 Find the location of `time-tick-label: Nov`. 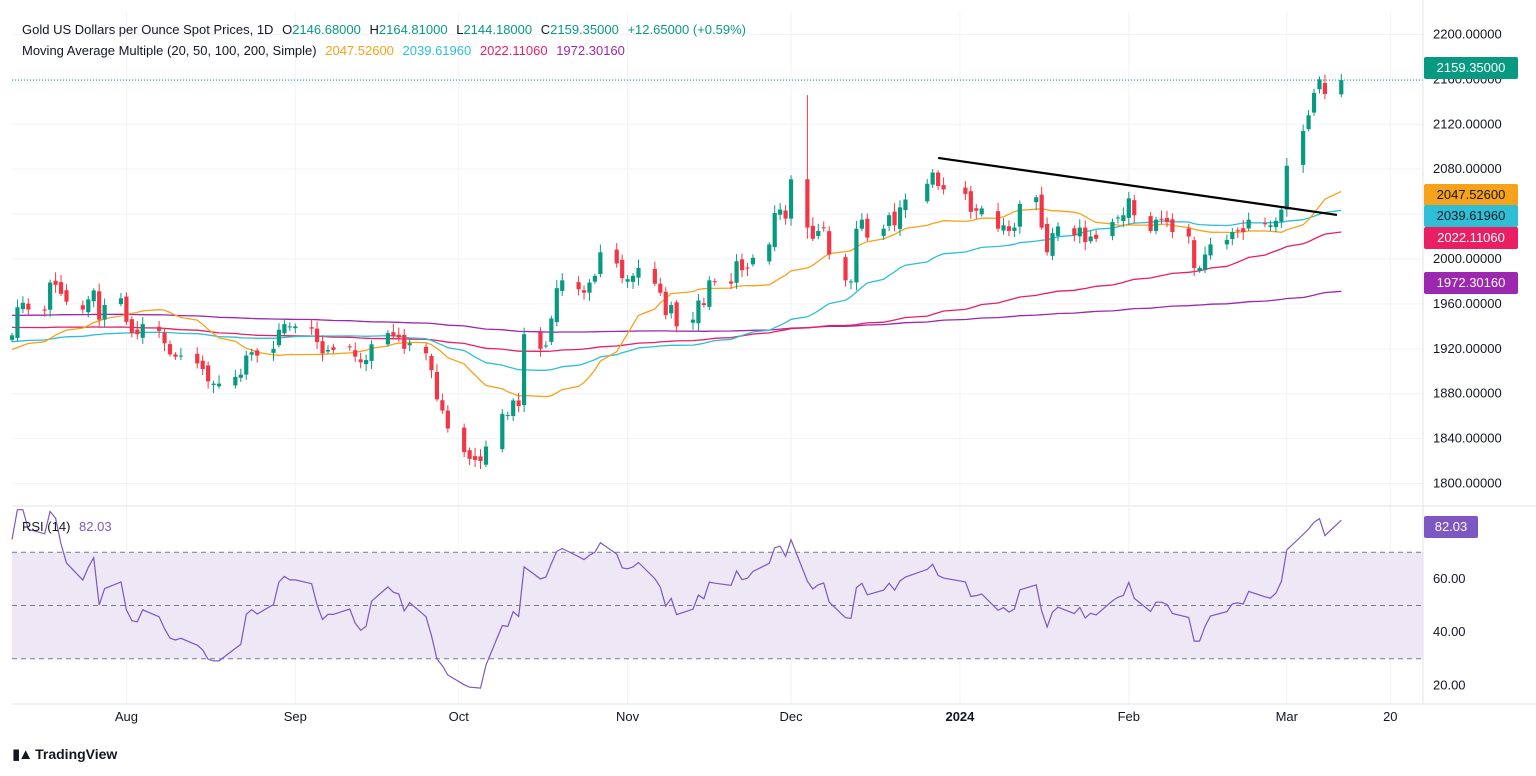

time-tick-label: Nov is located at coordinates (628, 716).